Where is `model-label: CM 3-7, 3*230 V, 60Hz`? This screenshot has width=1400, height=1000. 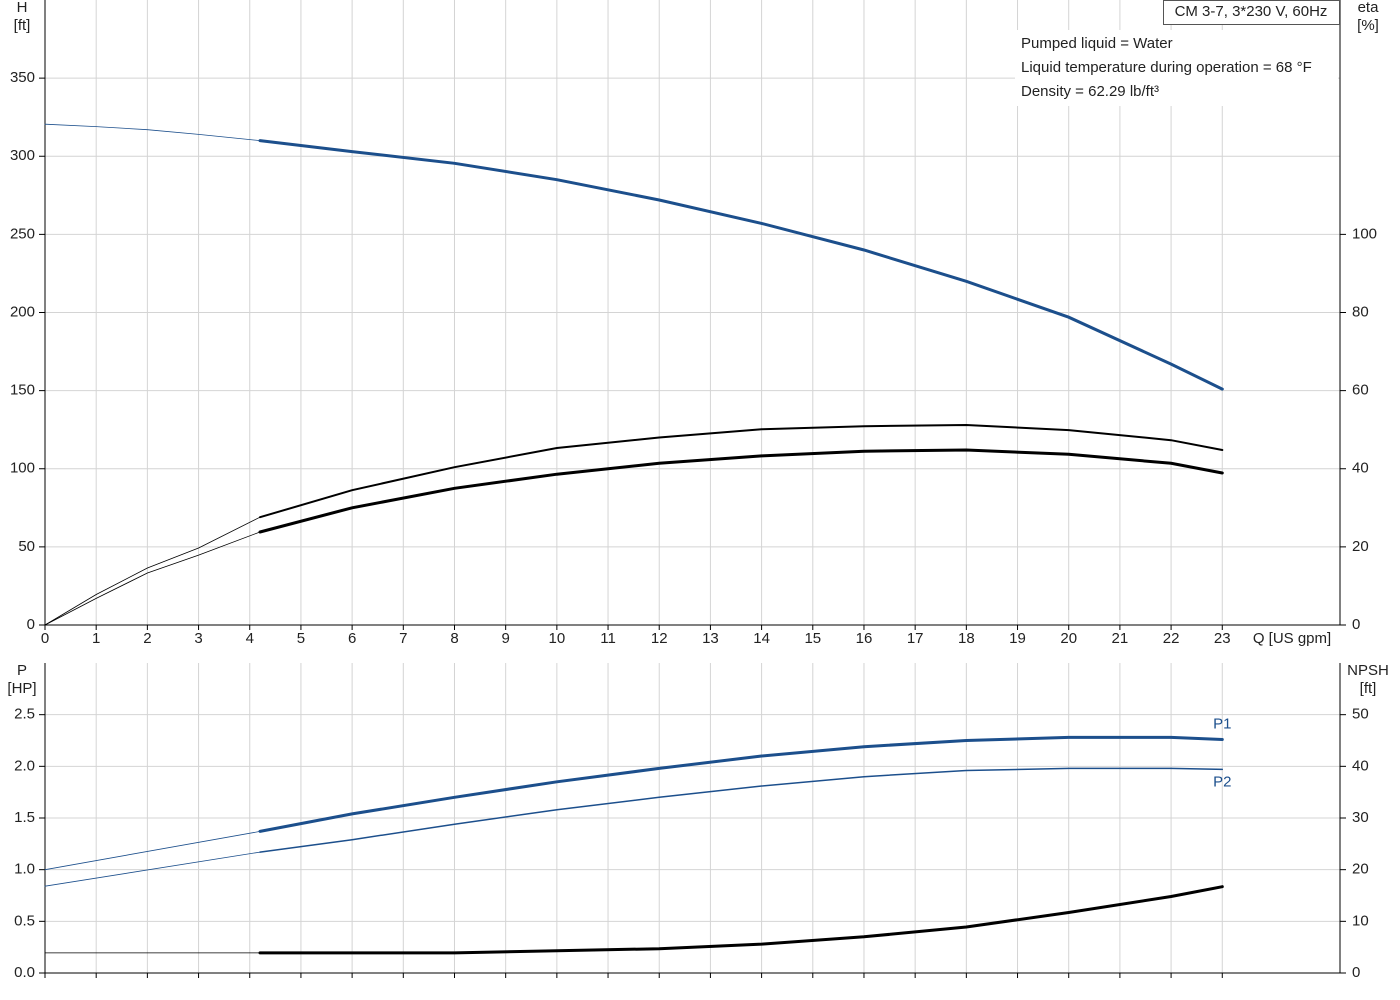
model-label: CM 3-7, 3*230 V, 60Hz is located at coordinates (1251, 11).